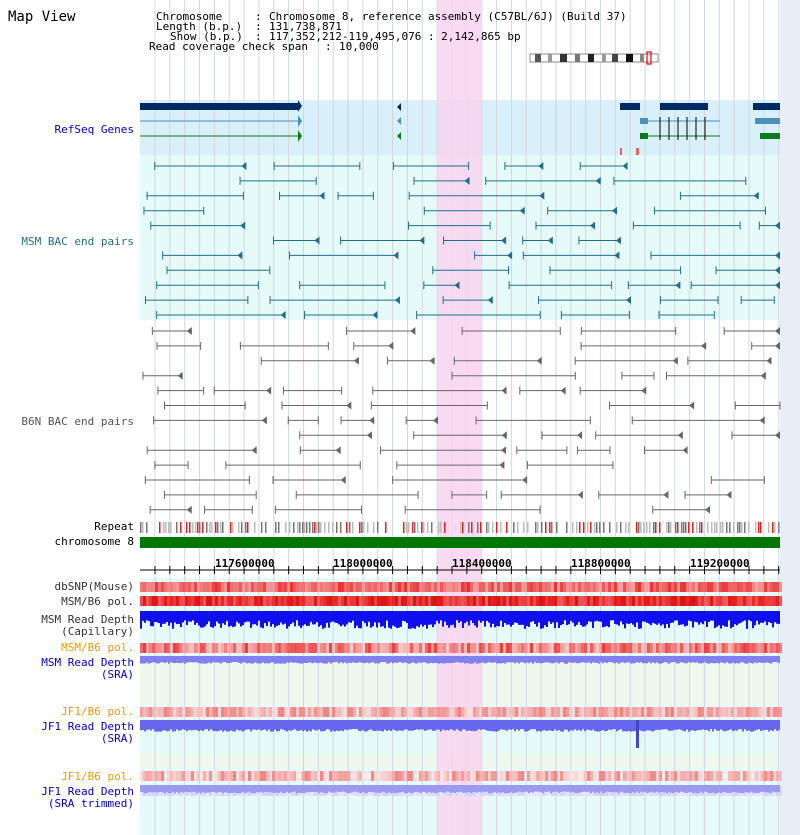  What do you see at coordinates (97, 647) in the screenshot?
I see `msm-b6-pol-label-2: MSM/B6 pol.` at bounding box center [97, 647].